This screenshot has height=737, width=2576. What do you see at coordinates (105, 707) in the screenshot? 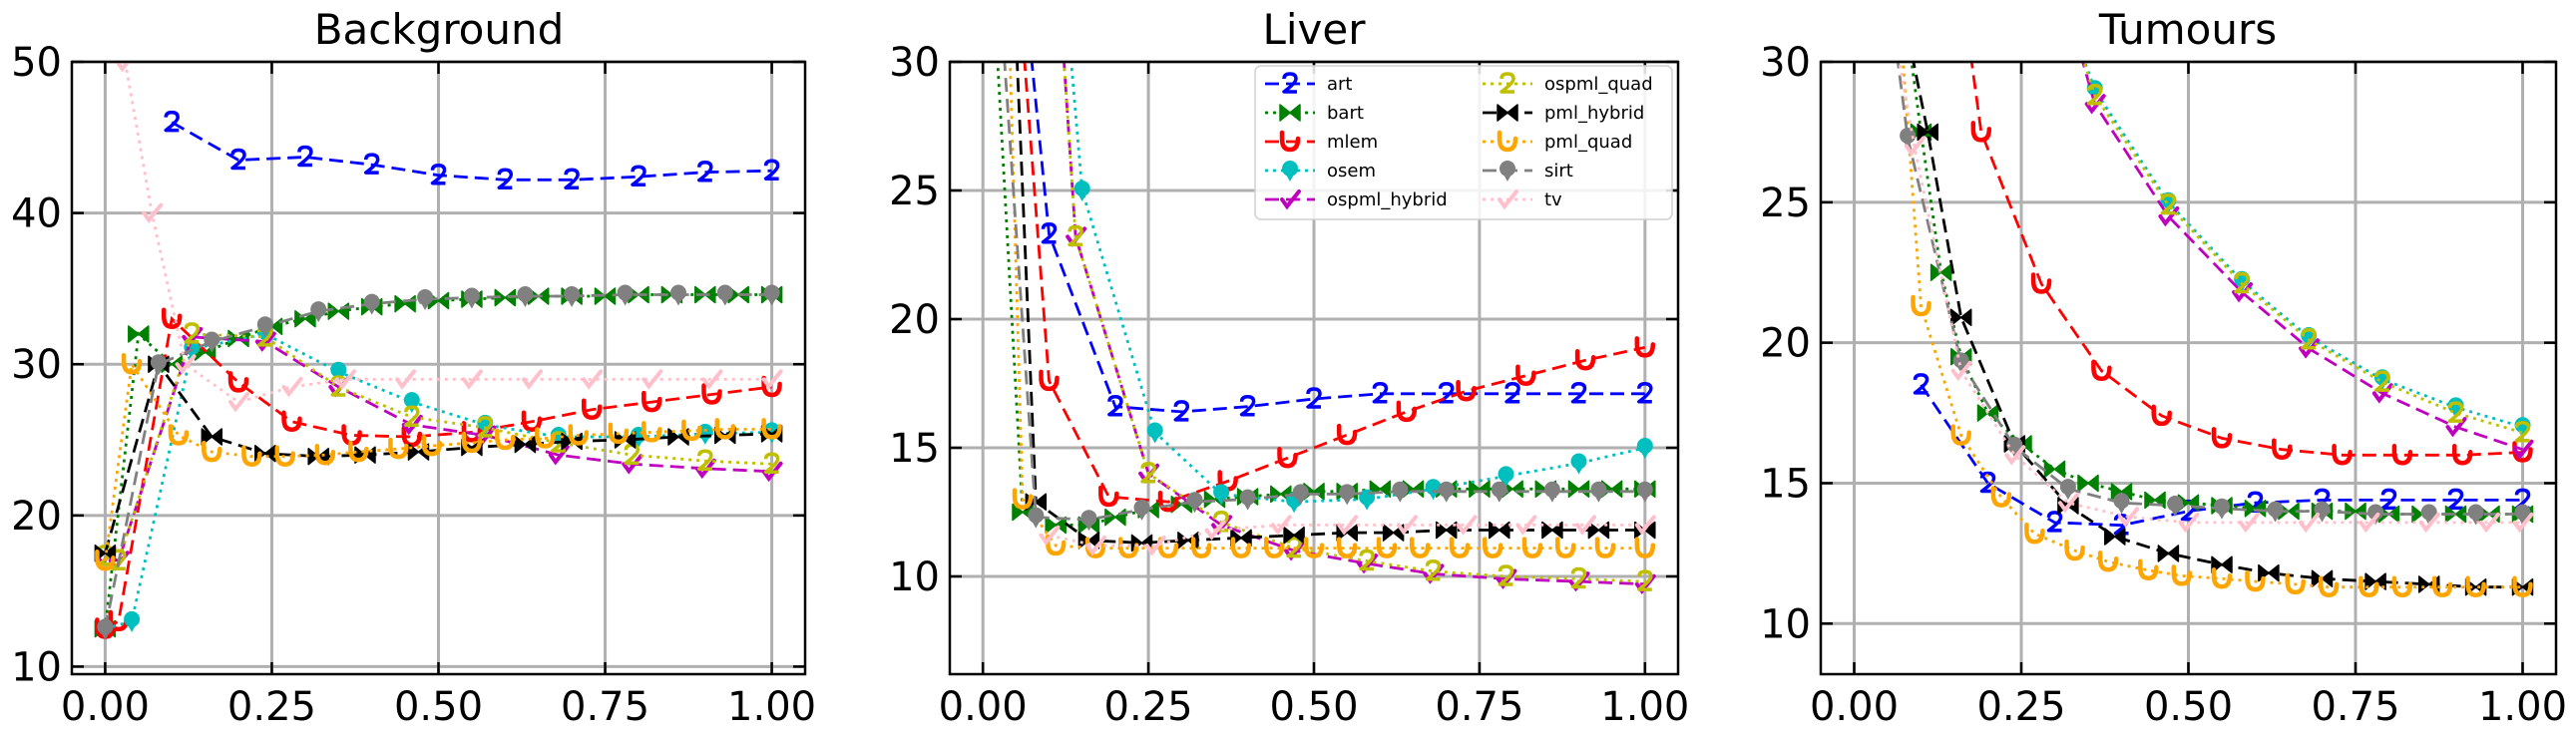
I see `x-tick-label: 0.00` at bounding box center [105, 707].